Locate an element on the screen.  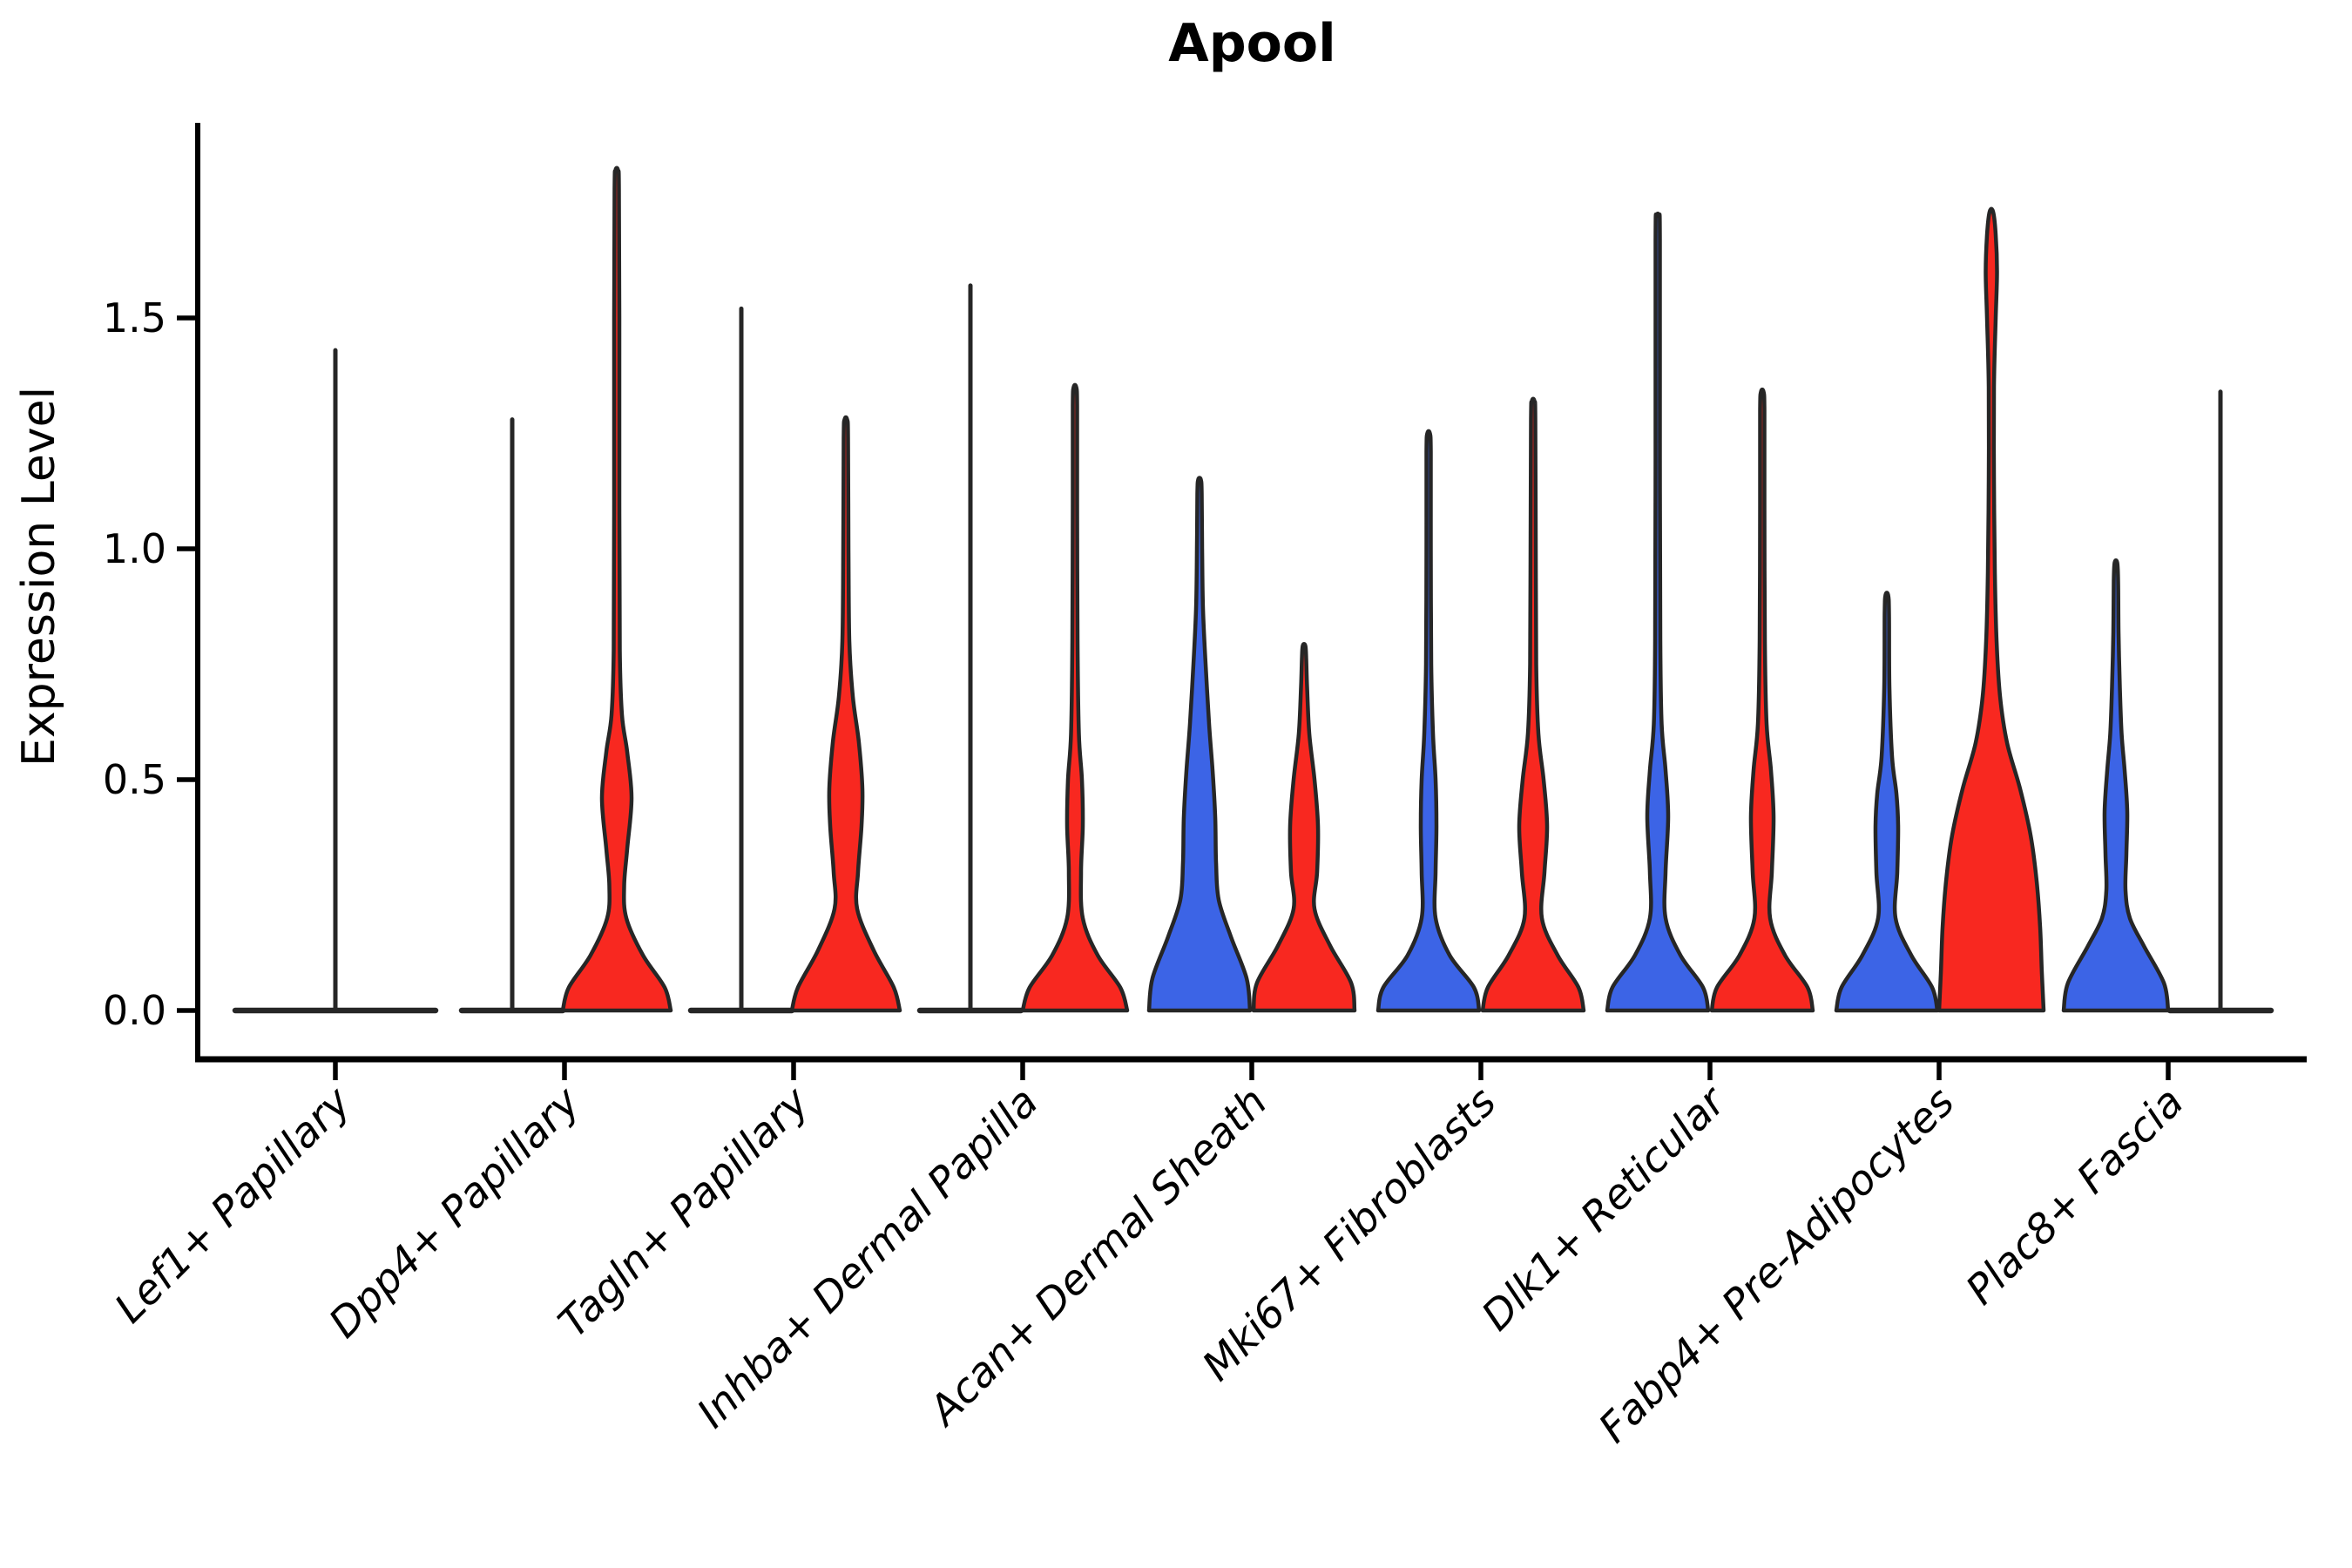
violin-acan-dermal-sheath-right is located at coordinates (1304, 827).